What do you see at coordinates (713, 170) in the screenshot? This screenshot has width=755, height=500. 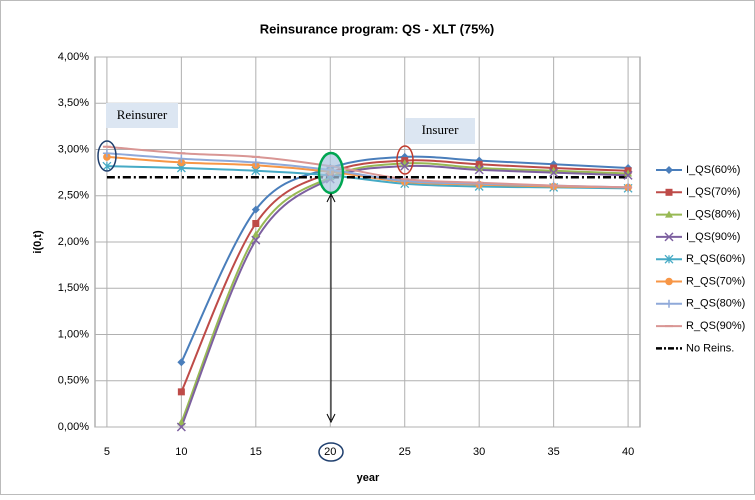 I see `legend-label: I_QS(60%)` at bounding box center [713, 170].